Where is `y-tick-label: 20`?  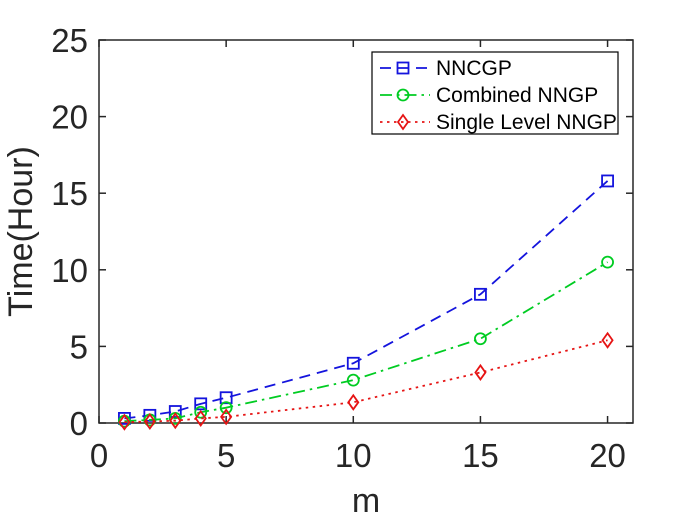 y-tick-label: 20 is located at coordinates (69, 117).